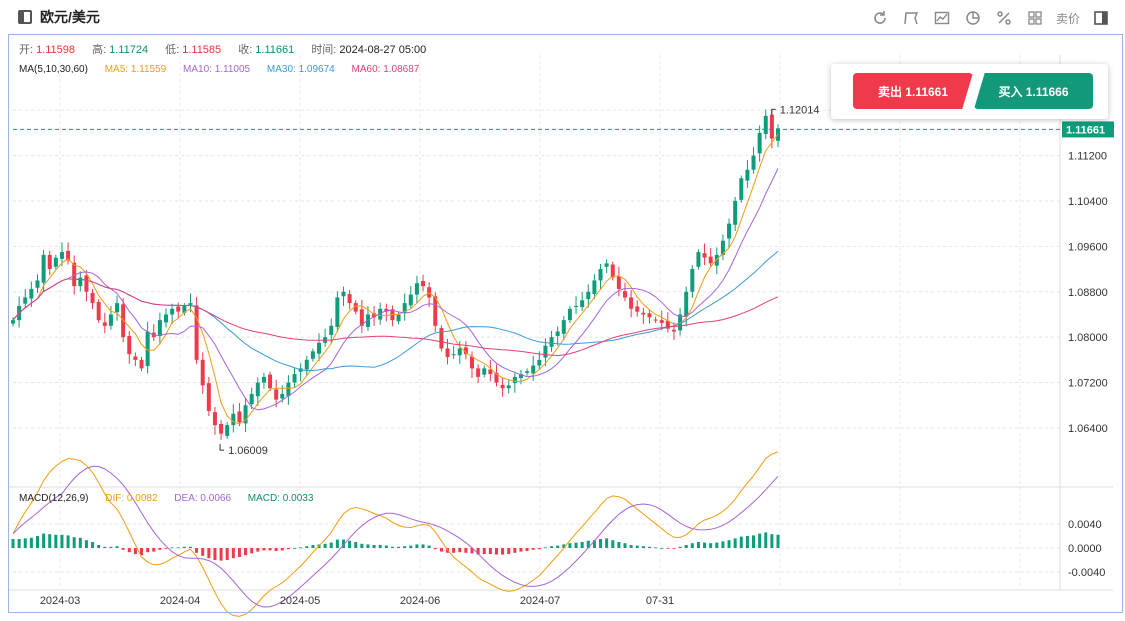 The width and height of the screenshot is (1125, 621). What do you see at coordinates (1088, 429) in the screenshot?
I see `price-axis-label: 1.06400` at bounding box center [1088, 429].